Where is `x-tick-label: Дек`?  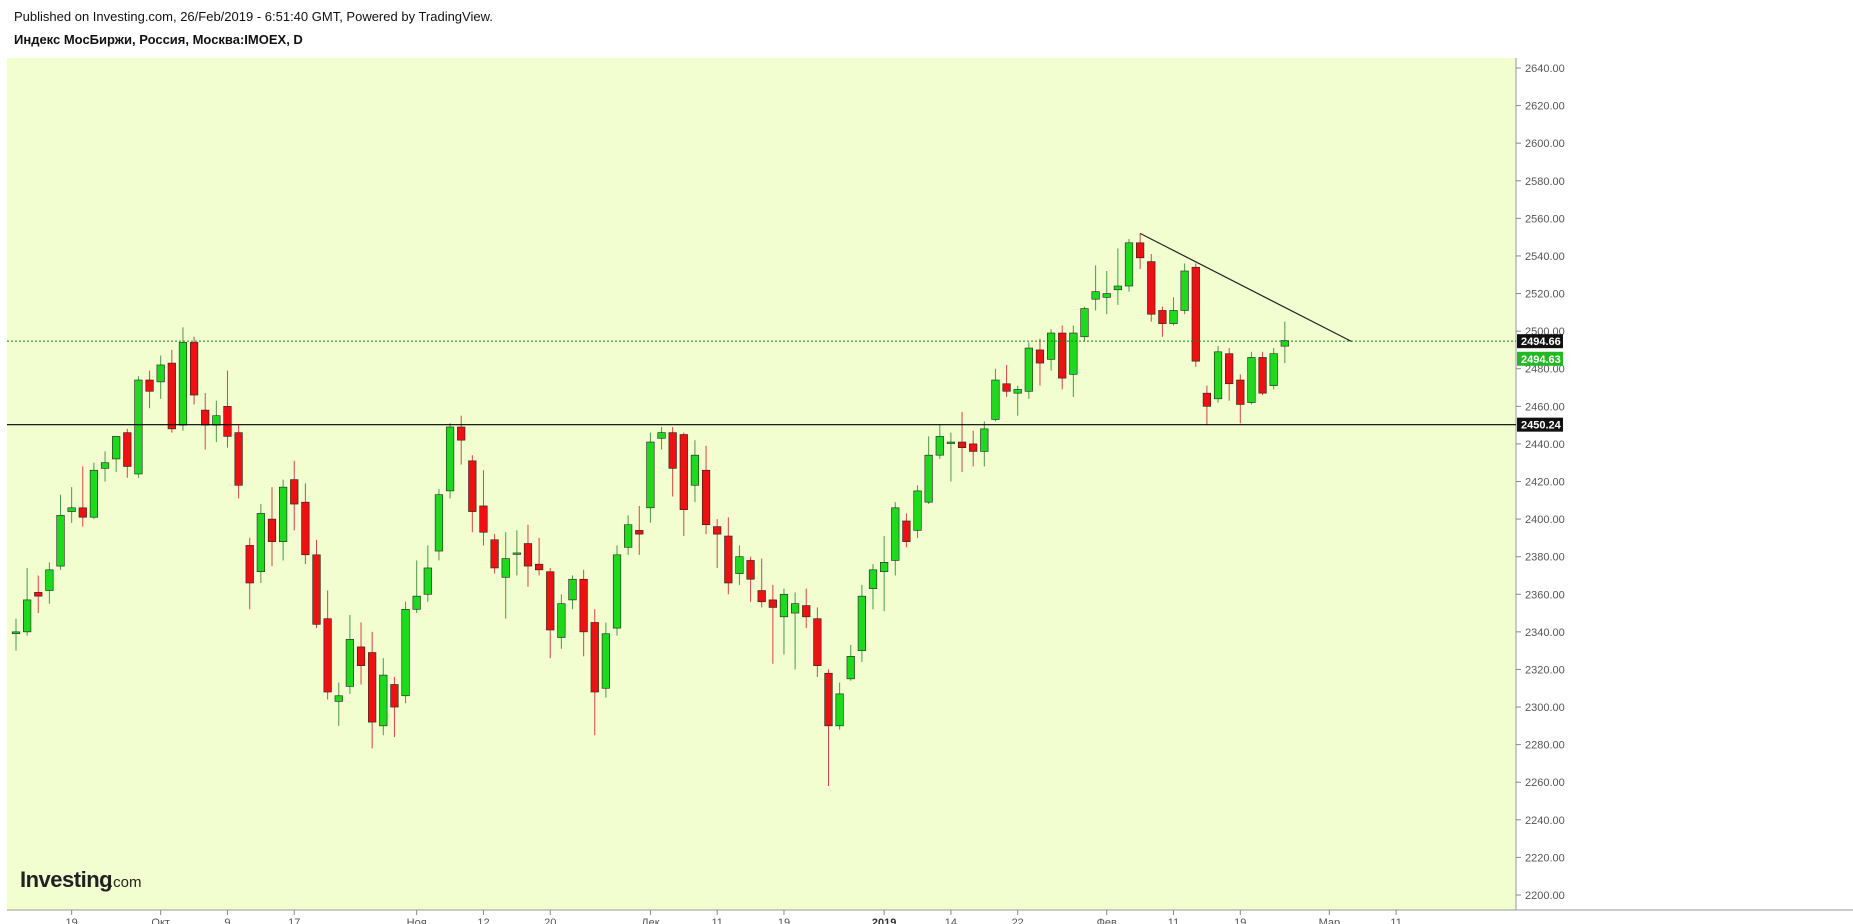 x-tick-label: Дек is located at coordinates (650, 920).